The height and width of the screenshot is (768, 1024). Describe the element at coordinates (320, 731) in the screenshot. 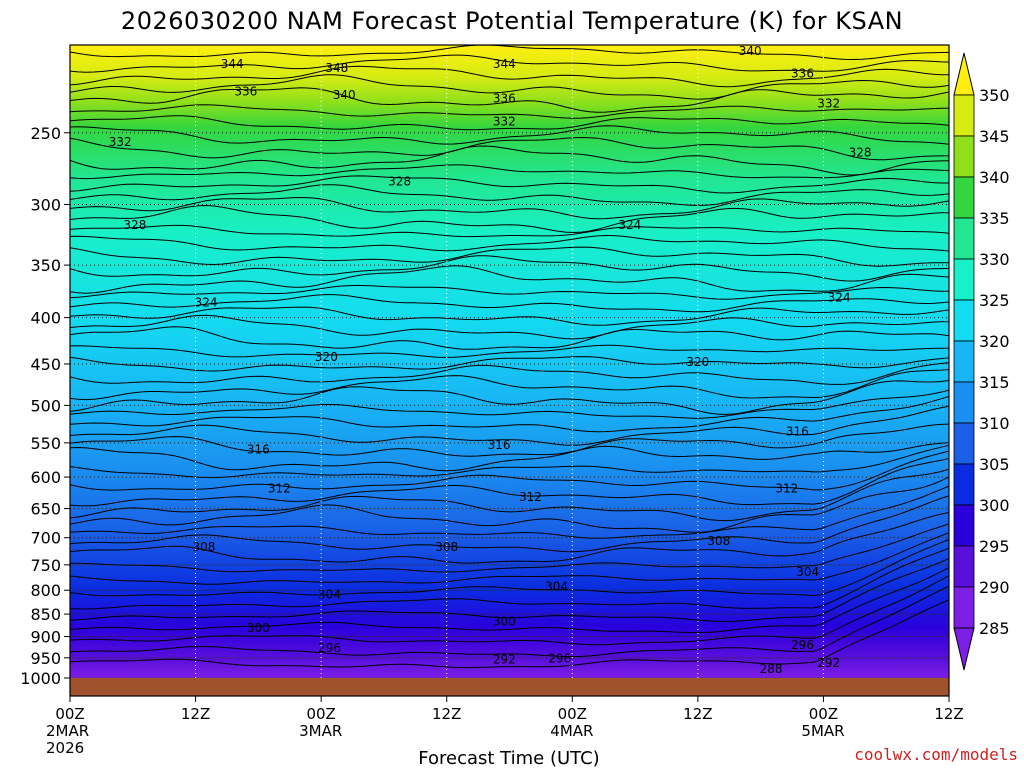

I see `x-tick-date: 3MAR` at that location.